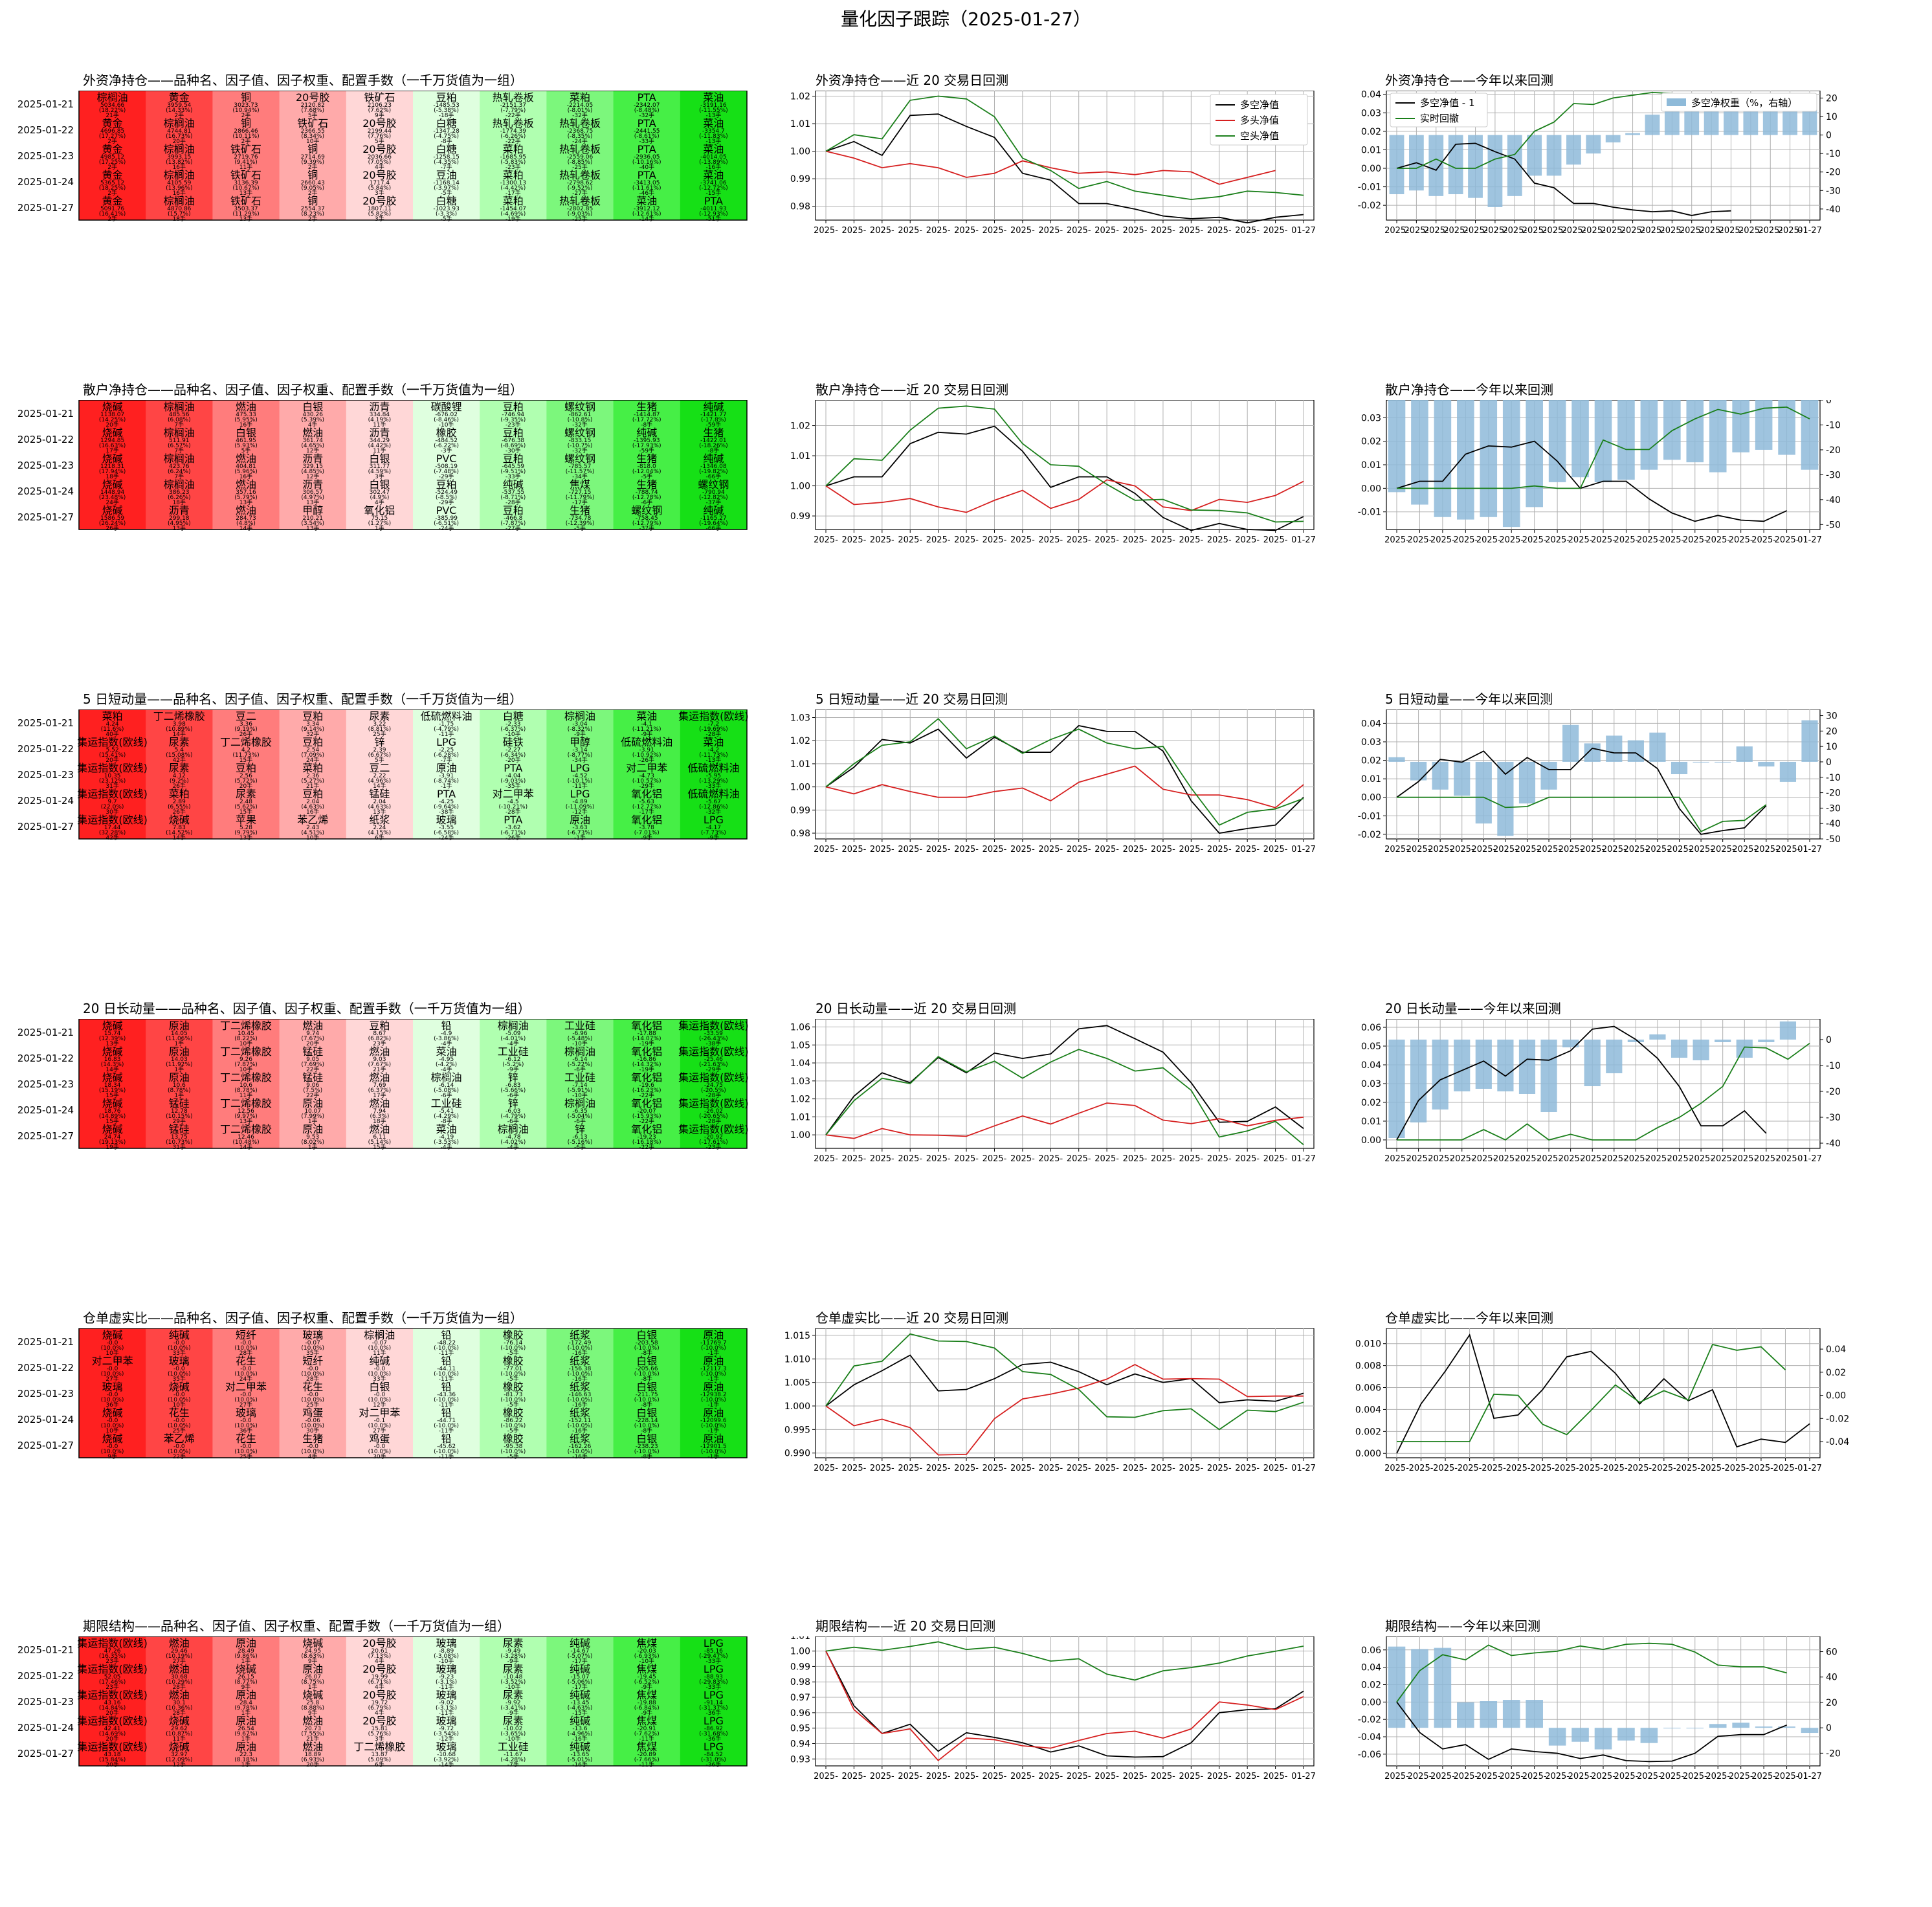  I want to click on cell-value: -9.02, so click(446, 1703).